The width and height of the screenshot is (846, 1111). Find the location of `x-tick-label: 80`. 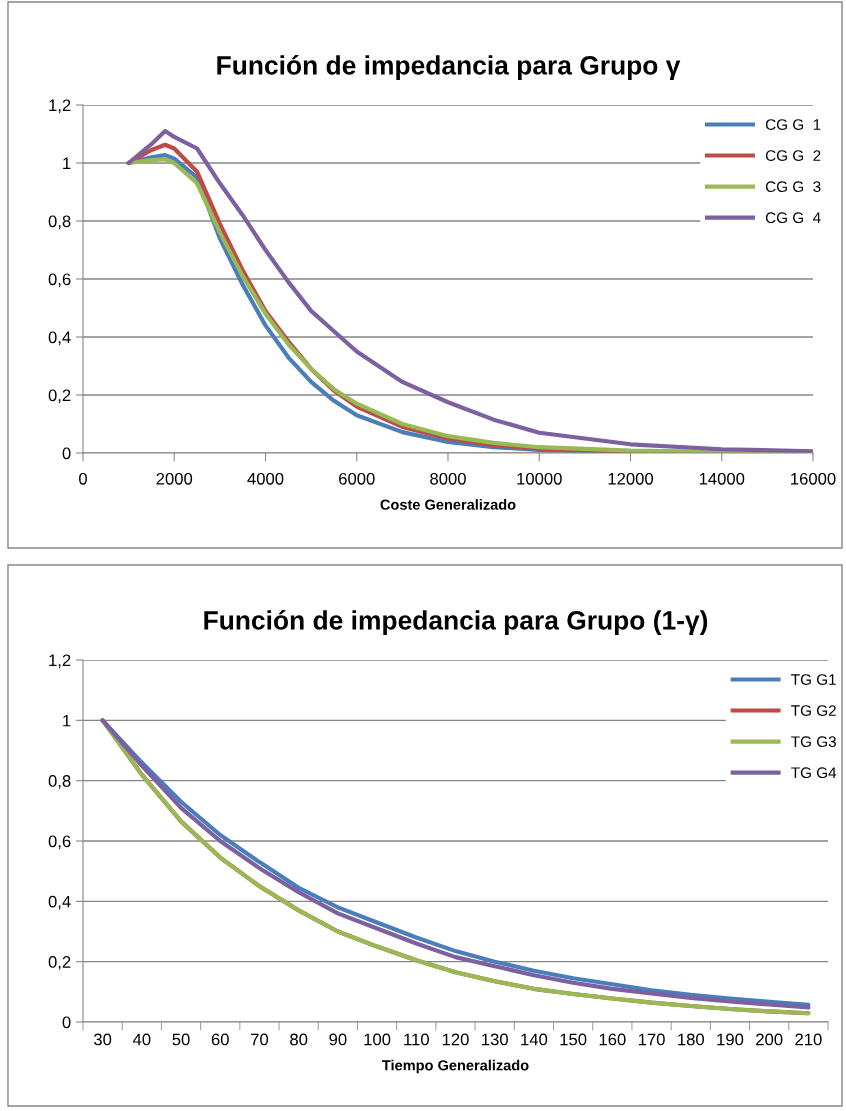

x-tick-label: 80 is located at coordinates (299, 1039).